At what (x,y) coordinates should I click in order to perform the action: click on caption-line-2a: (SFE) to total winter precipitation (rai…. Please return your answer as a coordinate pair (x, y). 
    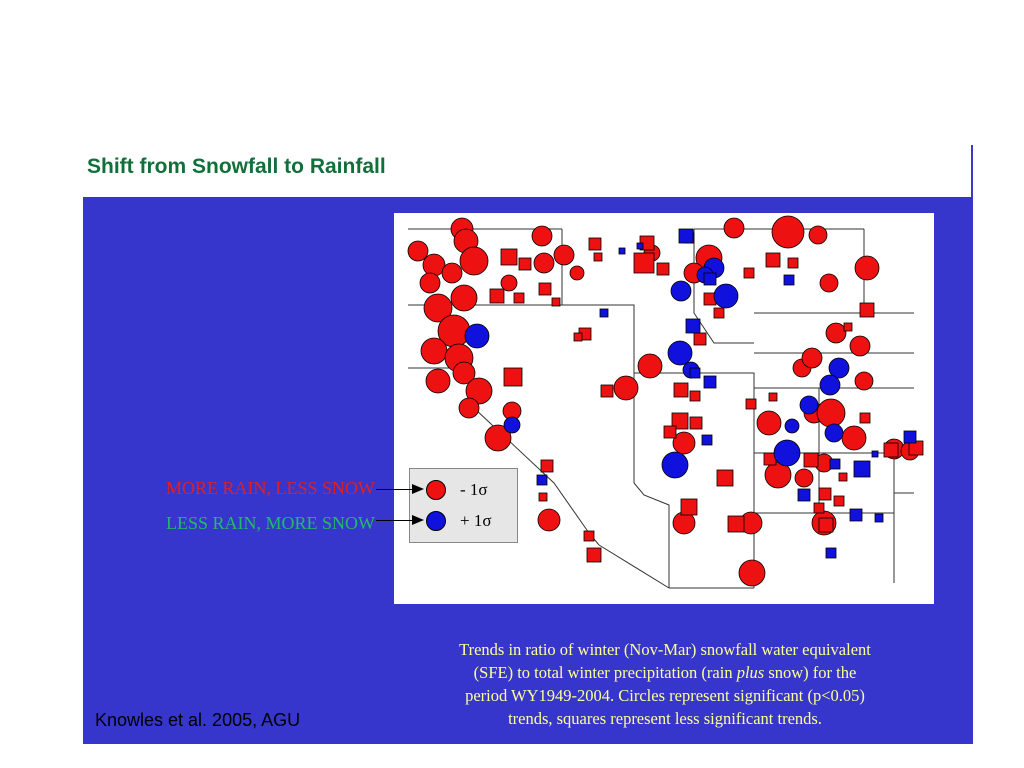
    Looking at the image, I should click on (605, 672).